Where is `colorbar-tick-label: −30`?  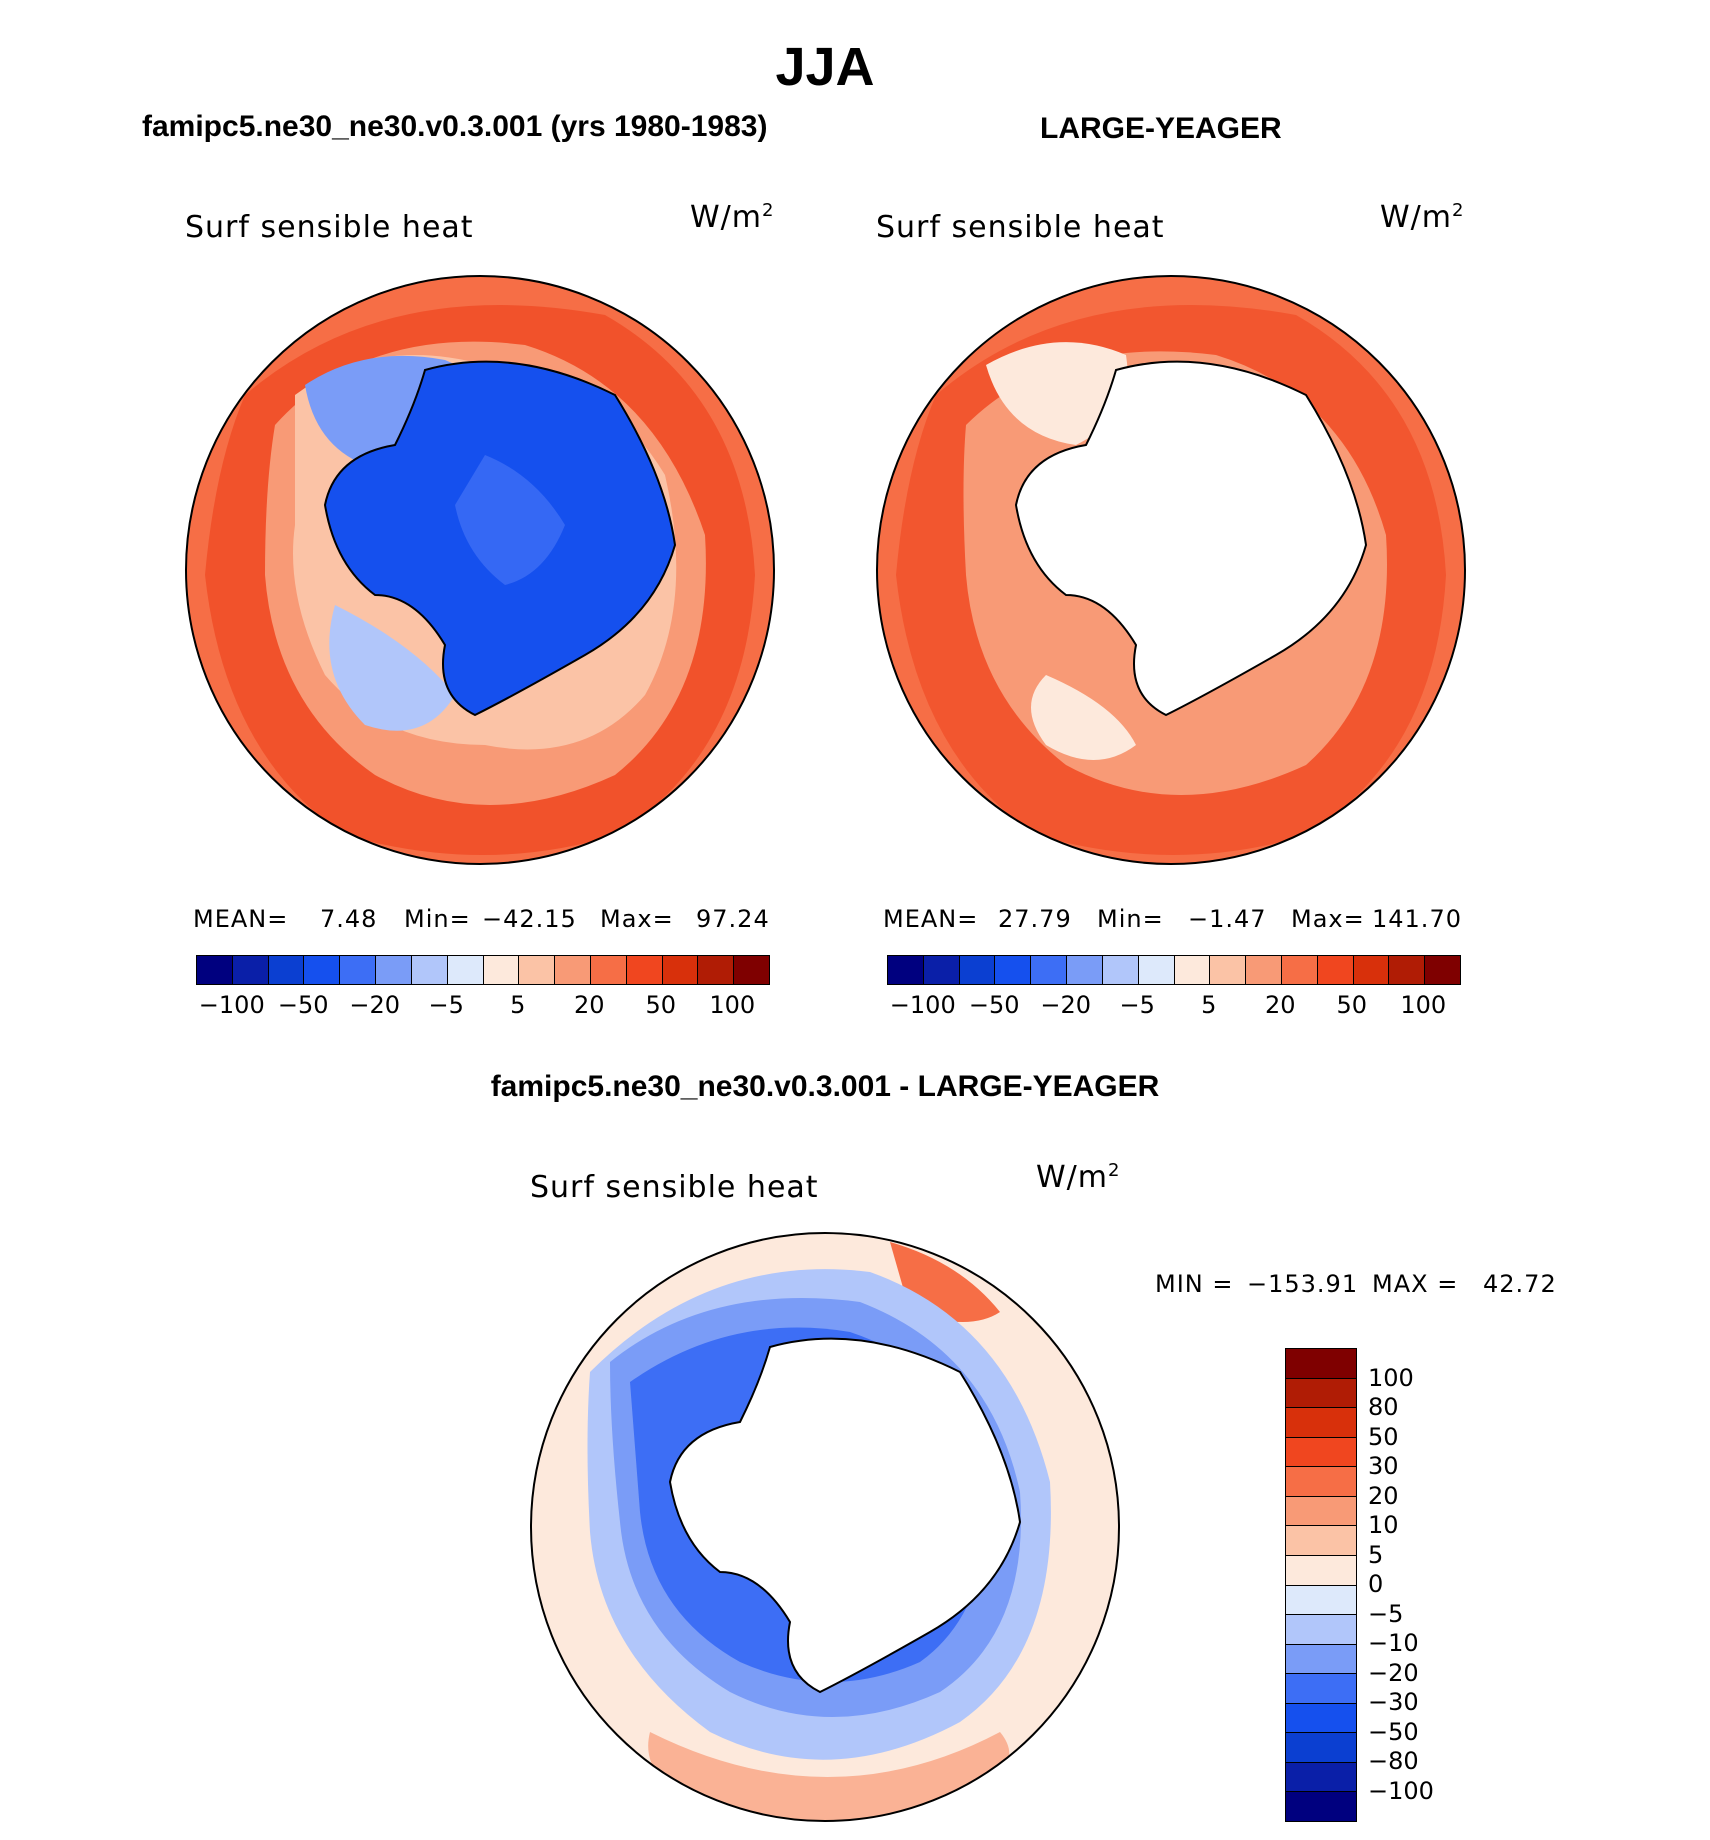
colorbar-tick-label: −30 is located at coordinates (1393, 1702).